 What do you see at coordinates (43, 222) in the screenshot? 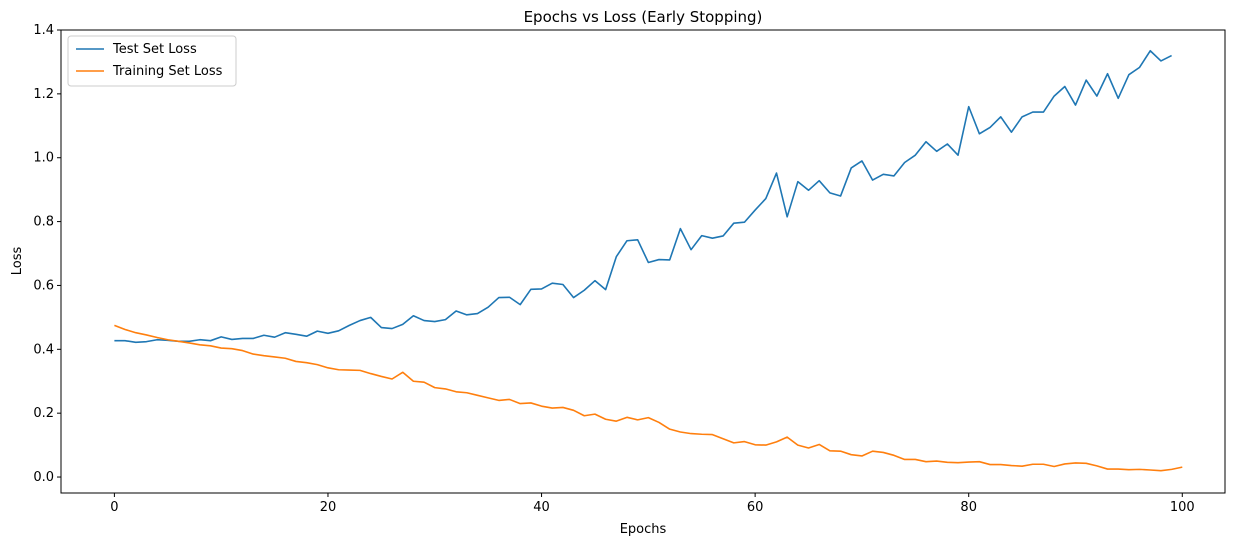
I see `y-tick-label: 0.8` at bounding box center [43, 222].